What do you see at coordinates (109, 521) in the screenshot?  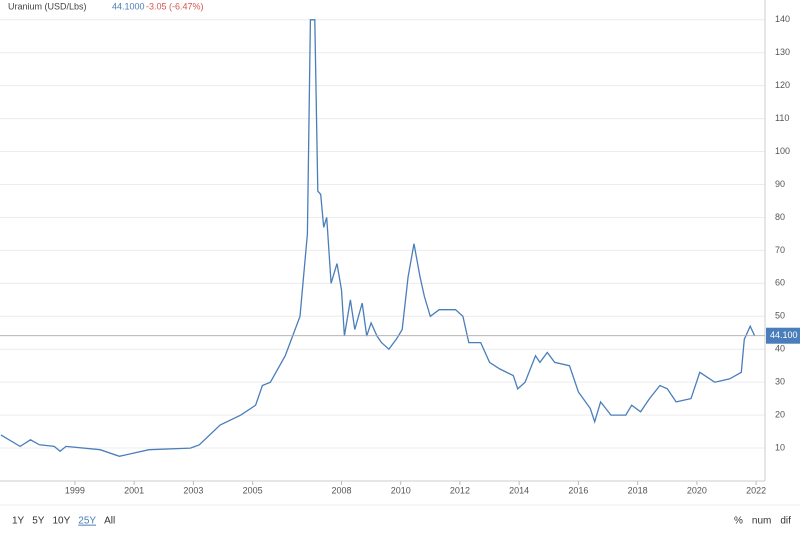 I see `range-button: All` at bounding box center [109, 521].